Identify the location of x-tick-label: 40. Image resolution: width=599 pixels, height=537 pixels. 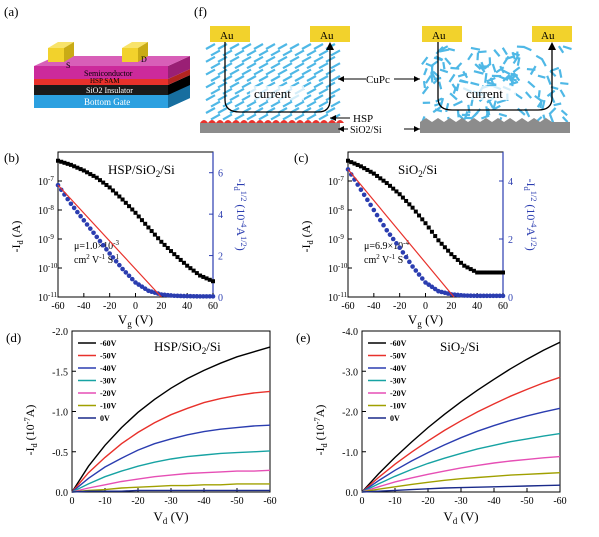
(187, 306).